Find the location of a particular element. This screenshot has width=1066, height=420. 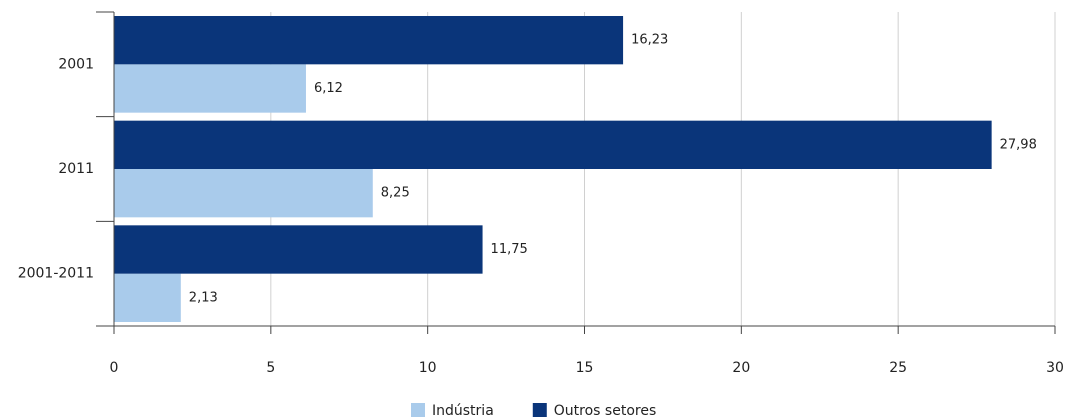

value-label: 16,23 is located at coordinates (649, 40).